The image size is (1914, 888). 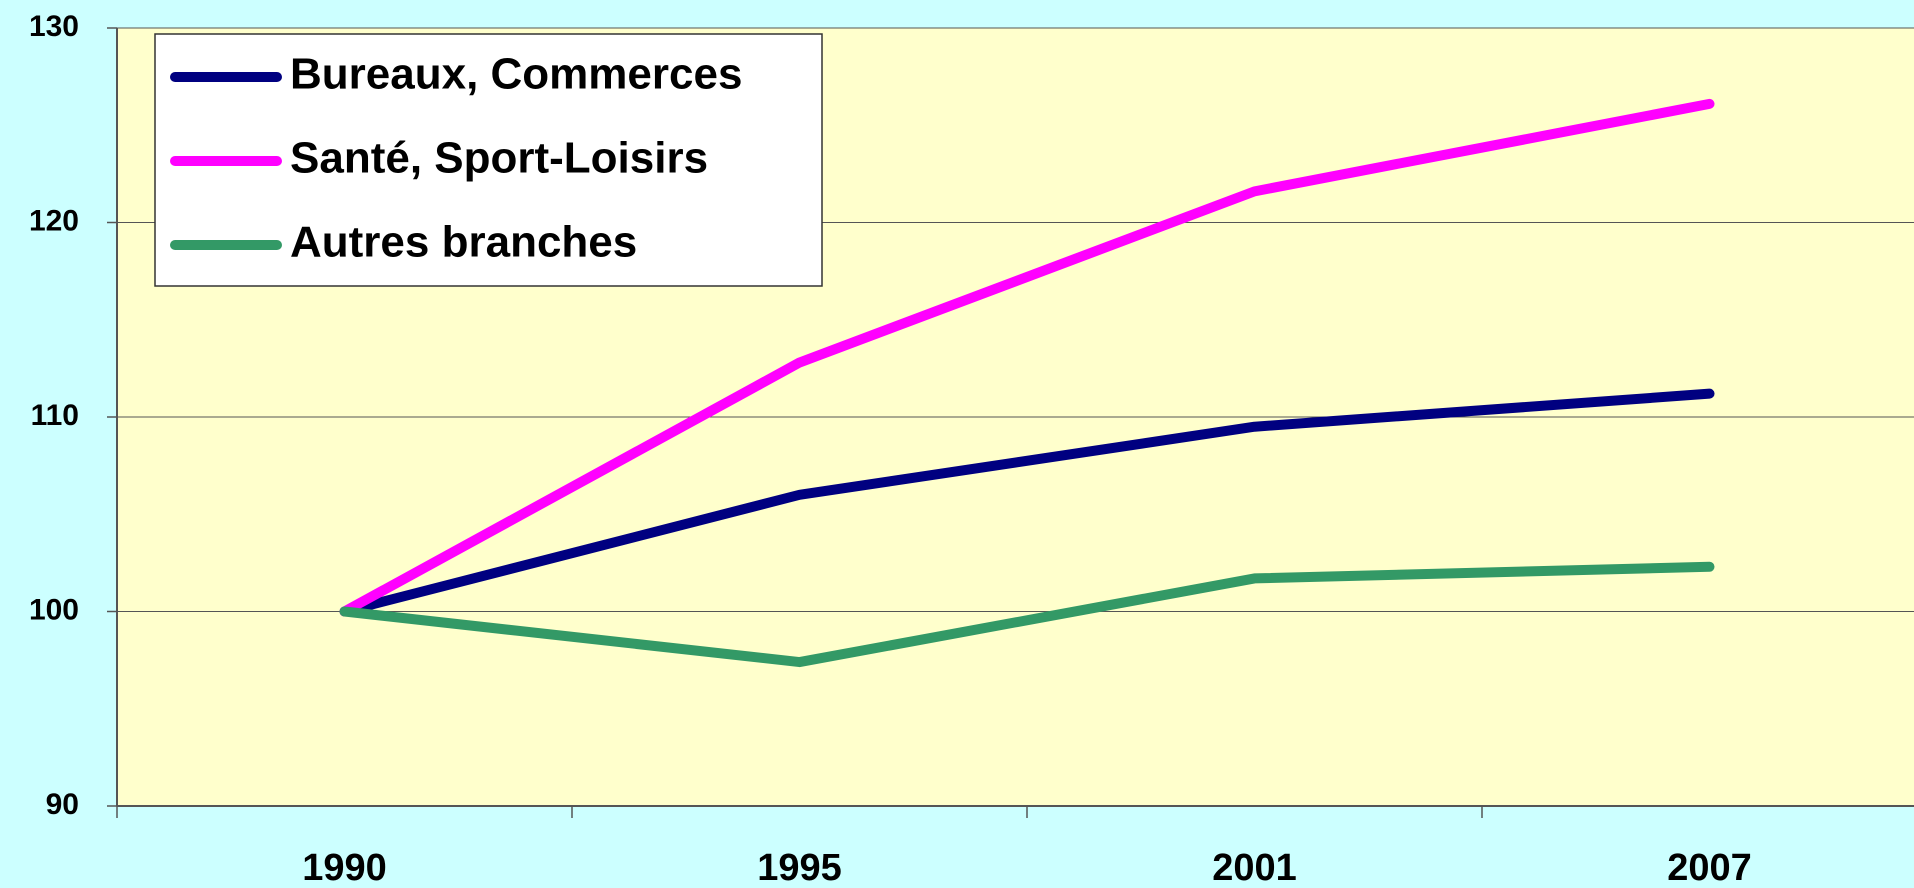 I want to click on y-tick-label: 100, so click(x=54, y=609).